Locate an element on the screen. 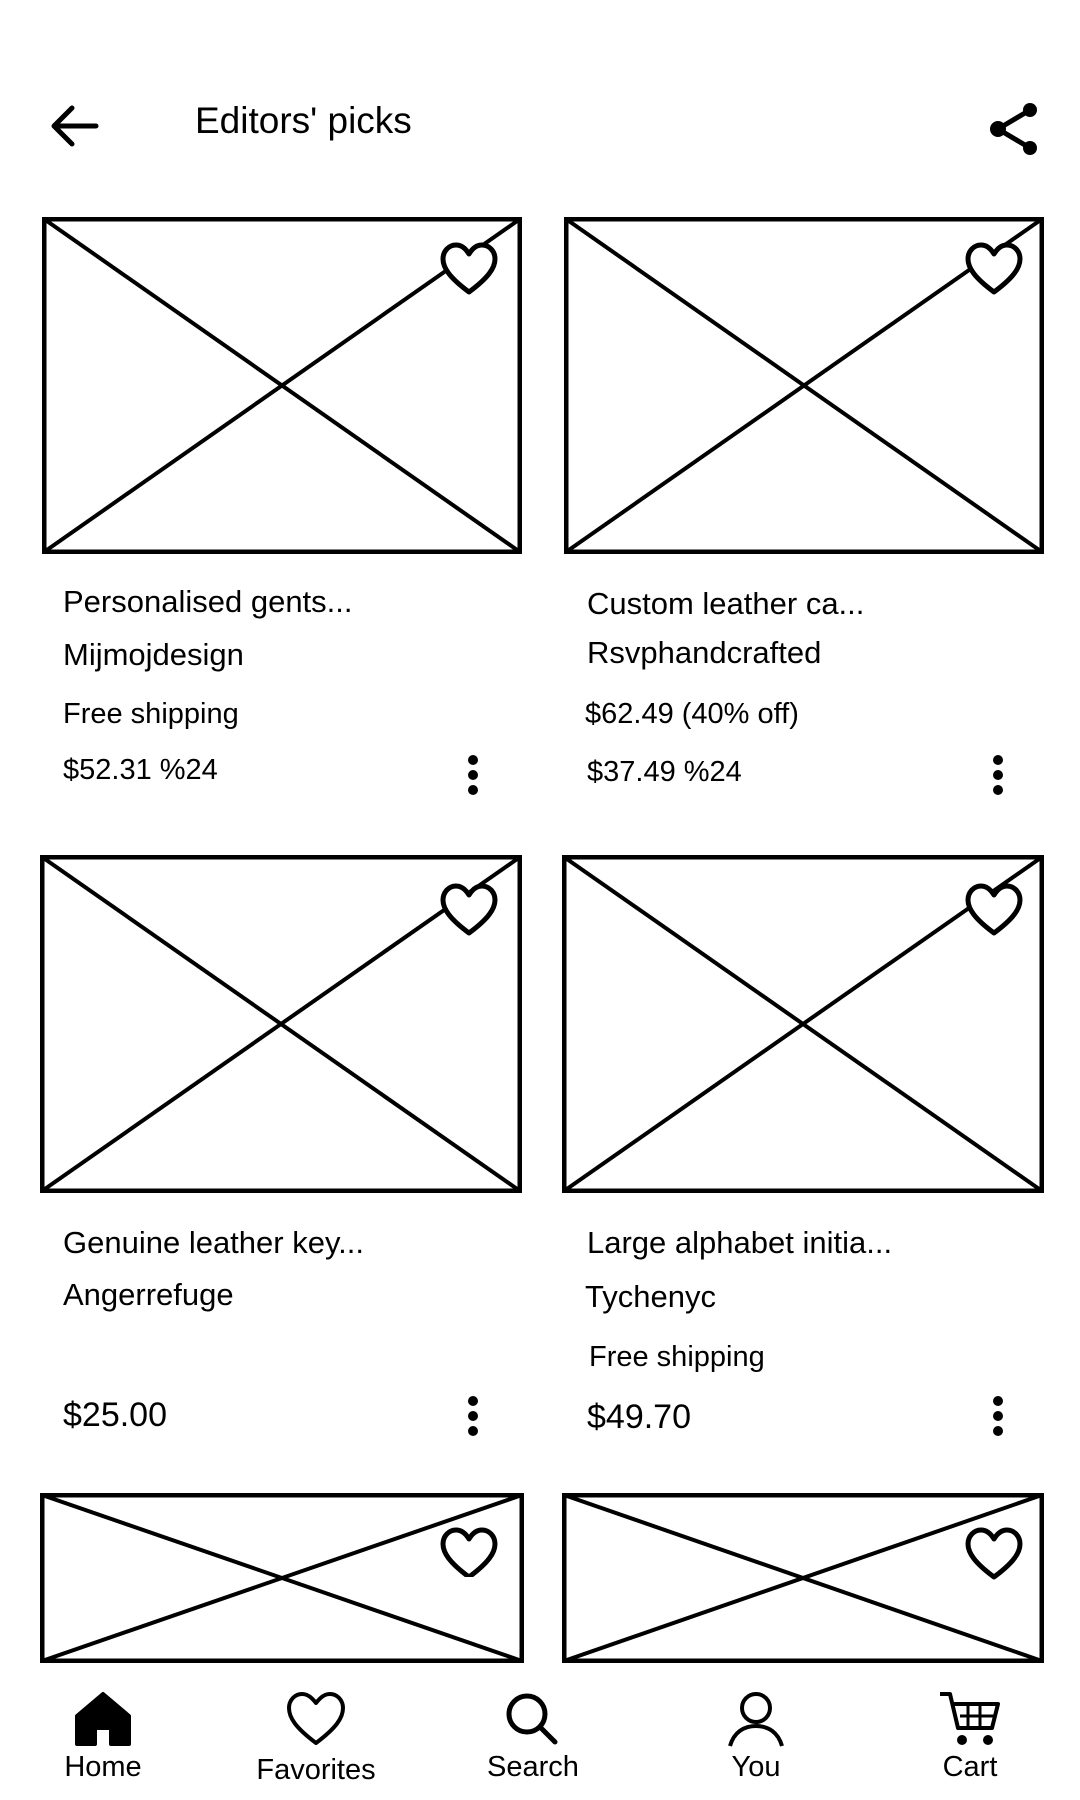 This screenshot has height=1800, width=1080. nav-label: Cart is located at coordinates (970, 1767).